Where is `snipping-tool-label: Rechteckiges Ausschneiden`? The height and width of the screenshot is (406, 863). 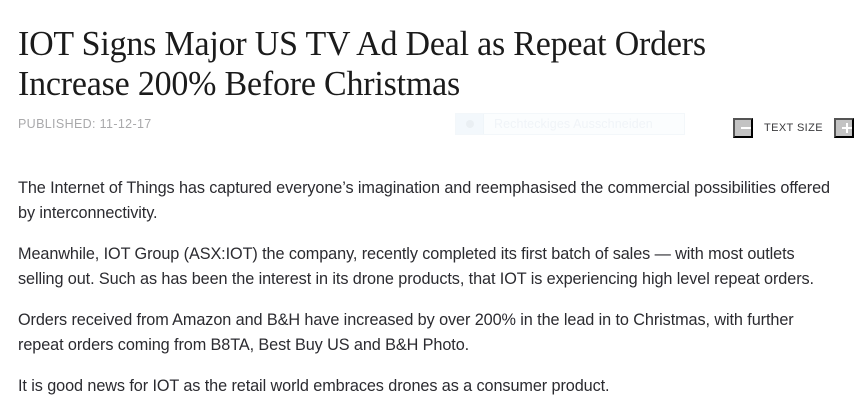
snipping-tool-label: Rechteckiges Ausschneiden is located at coordinates (573, 124).